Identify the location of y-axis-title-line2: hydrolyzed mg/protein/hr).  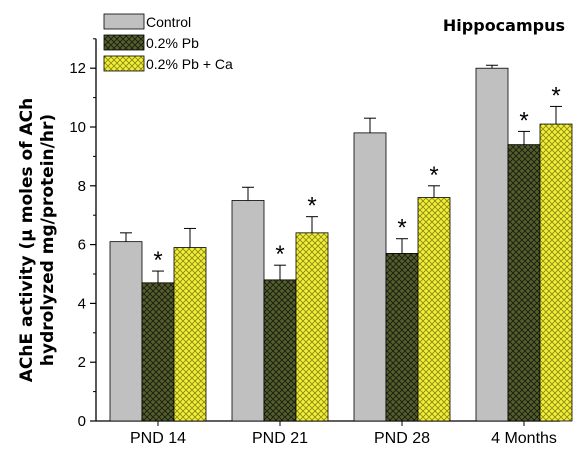
(48, 240).